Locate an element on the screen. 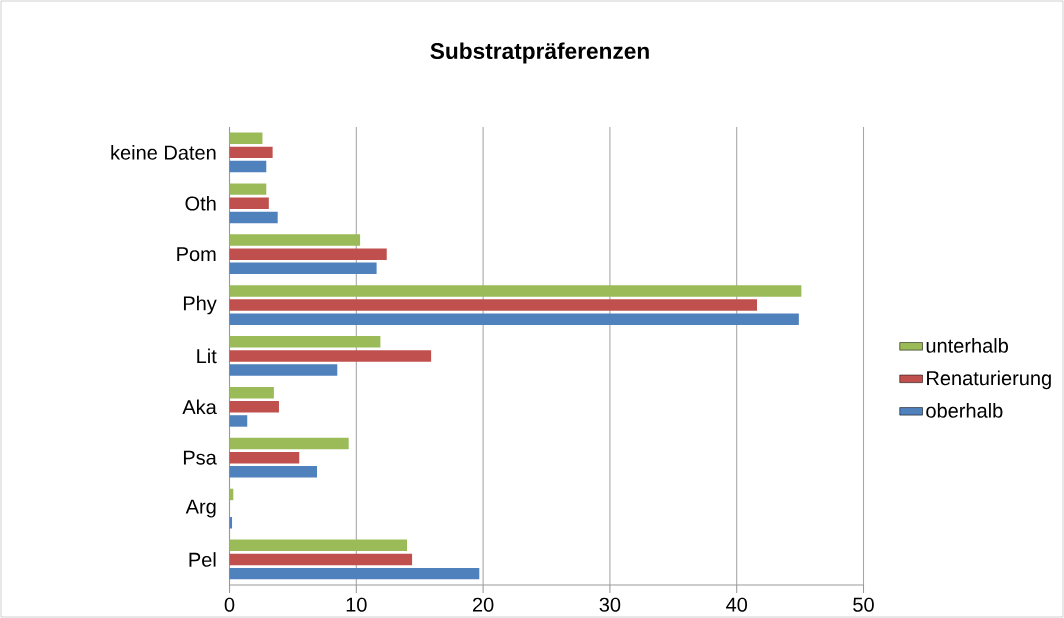 The image size is (1064, 618). y-tick-label: Aka is located at coordinates (199, 407).